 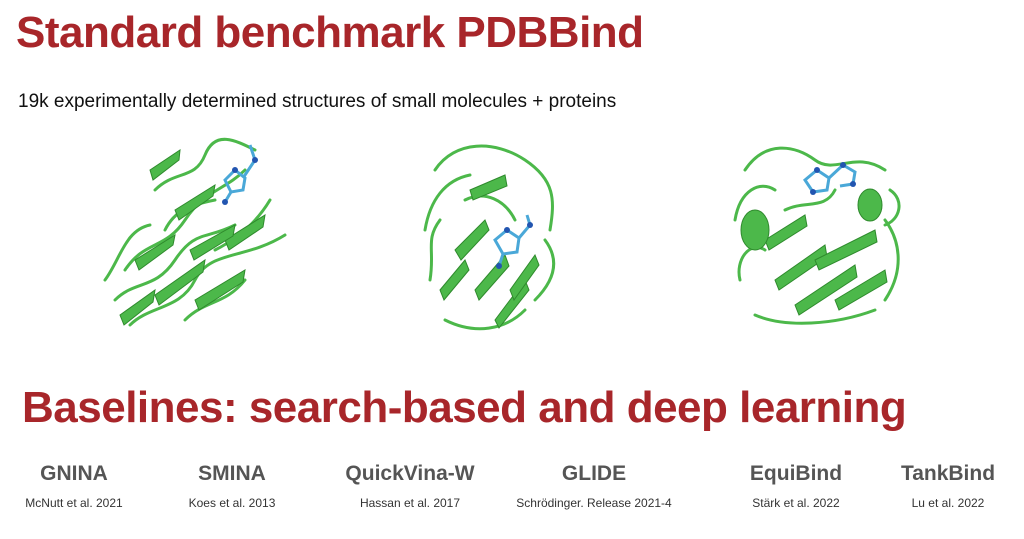 What do you see at coordinates (594, 503) in the screenshot?
I see `baseline-citation: Schrödinger. Release 2021-4` at bounding box center [594, 503].